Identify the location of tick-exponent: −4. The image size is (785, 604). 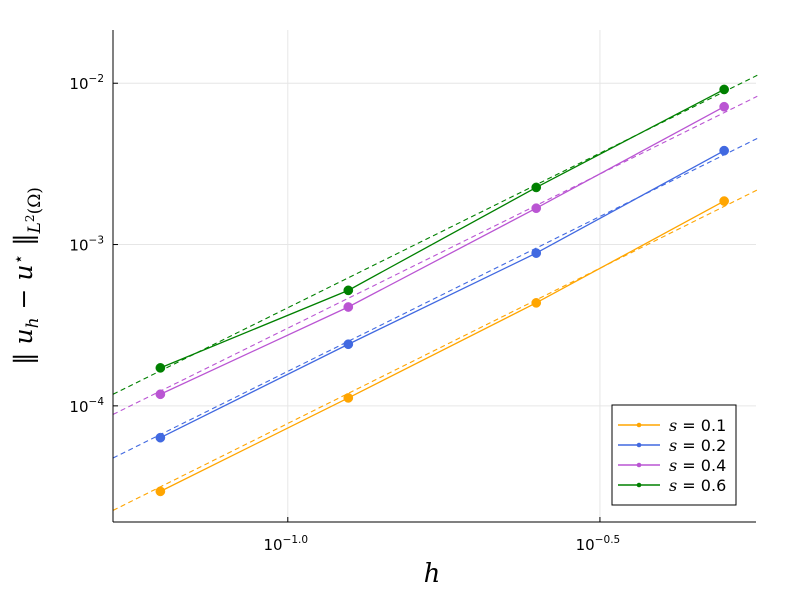
(97, 402).